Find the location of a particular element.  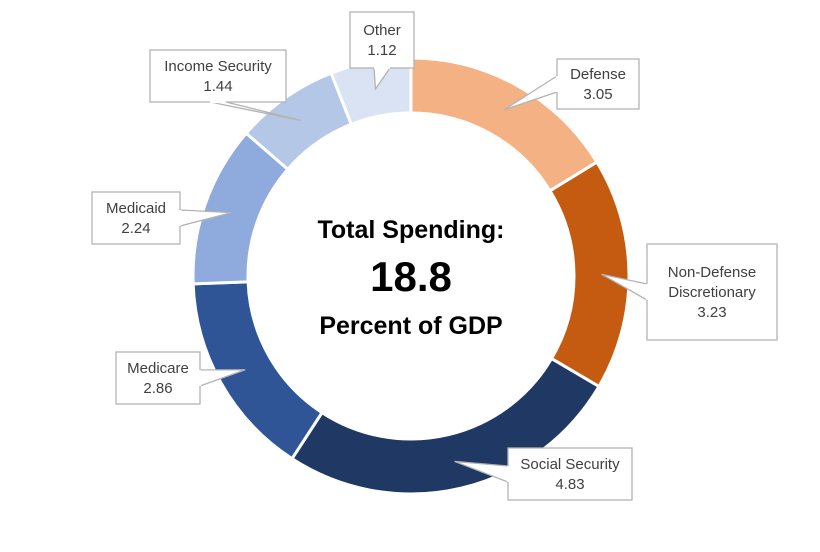

slice-non-defense-discretionary is located at coordinates (589, 274).